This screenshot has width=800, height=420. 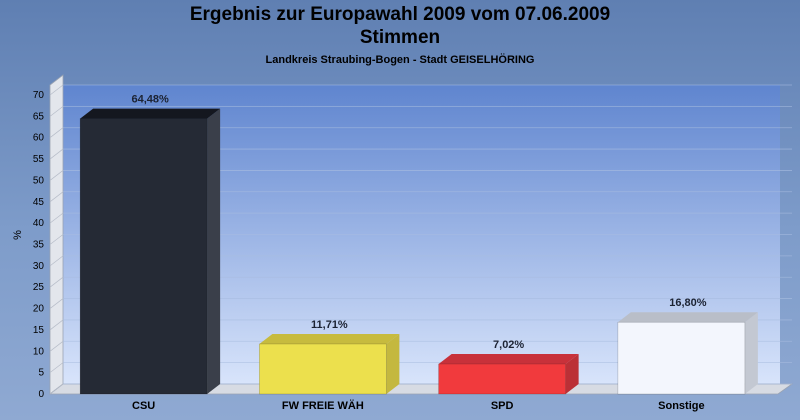 I want to click on x-category-label: Sonstige, so click(x=681, y=406).